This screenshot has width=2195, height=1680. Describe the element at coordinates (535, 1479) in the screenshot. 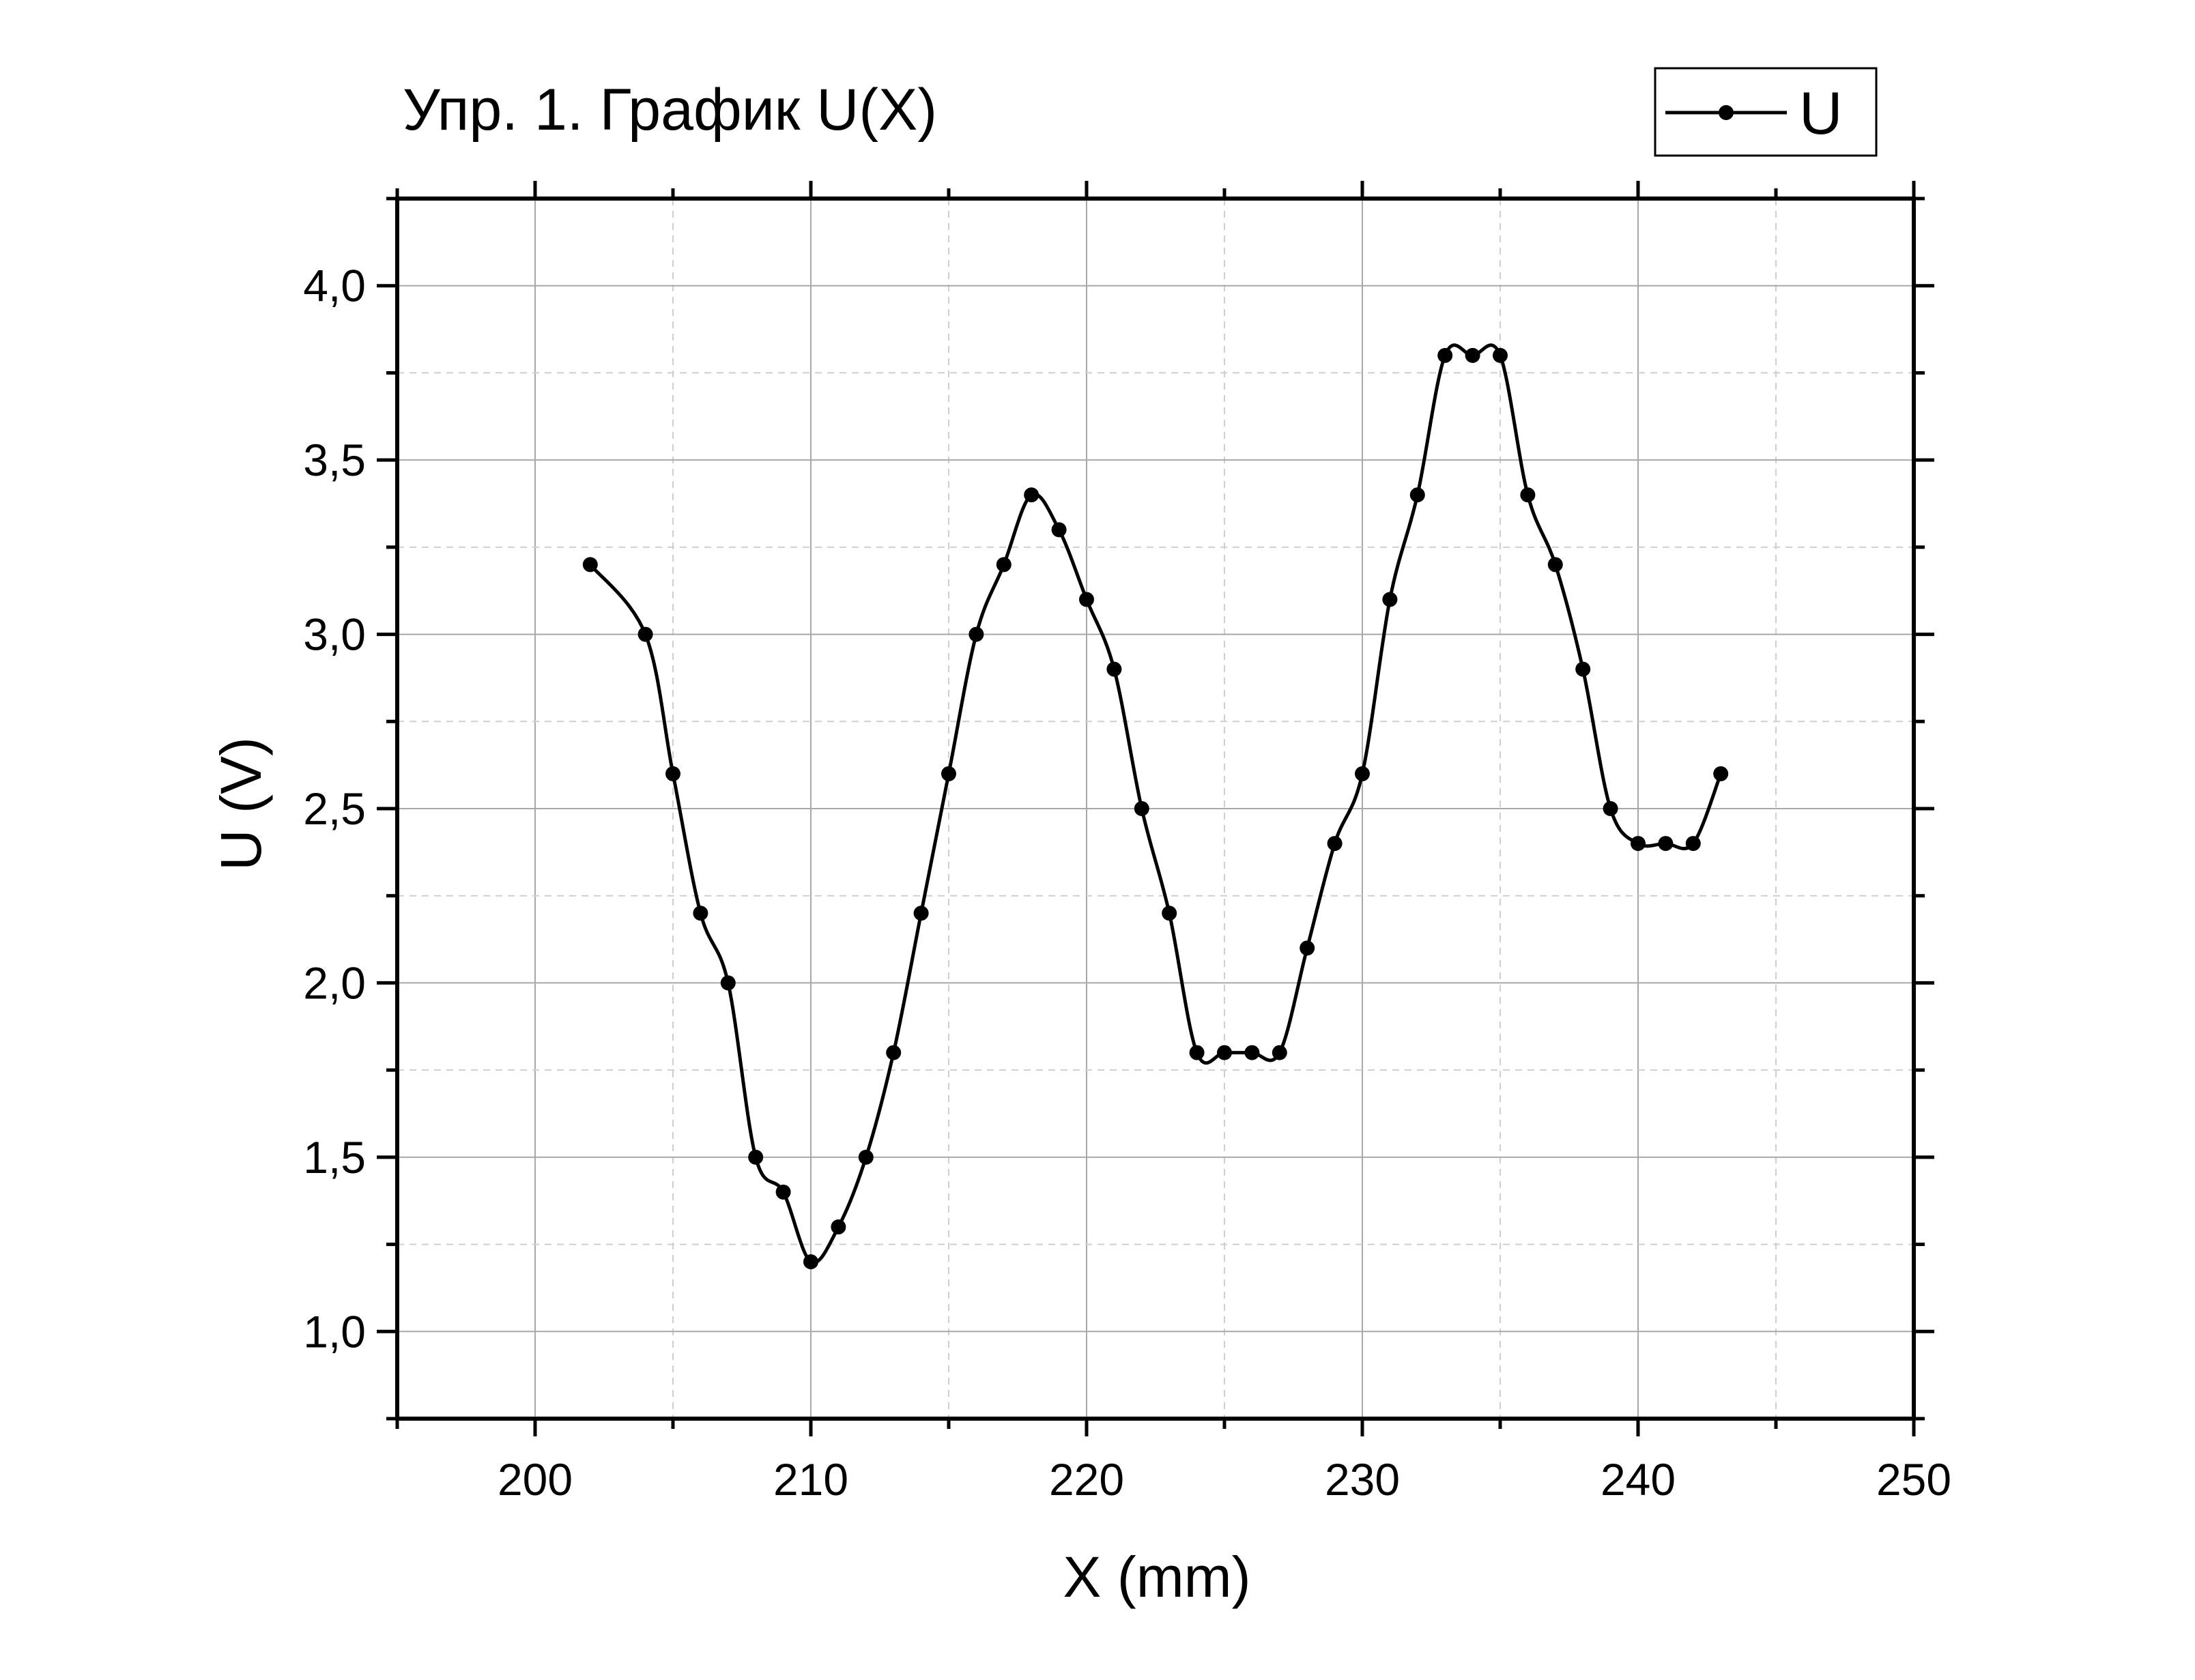

I see `x-tick-label: 200` at that location.